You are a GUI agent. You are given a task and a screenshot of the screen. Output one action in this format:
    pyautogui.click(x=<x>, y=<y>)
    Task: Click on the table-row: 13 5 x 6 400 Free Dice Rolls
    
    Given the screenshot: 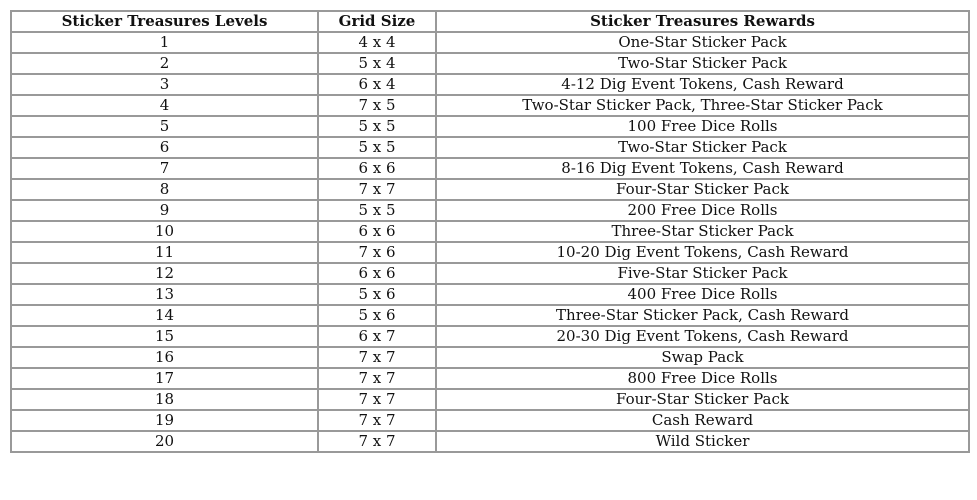 What is the action you would take?
    pyautogui.click(x=490, y=294)
    